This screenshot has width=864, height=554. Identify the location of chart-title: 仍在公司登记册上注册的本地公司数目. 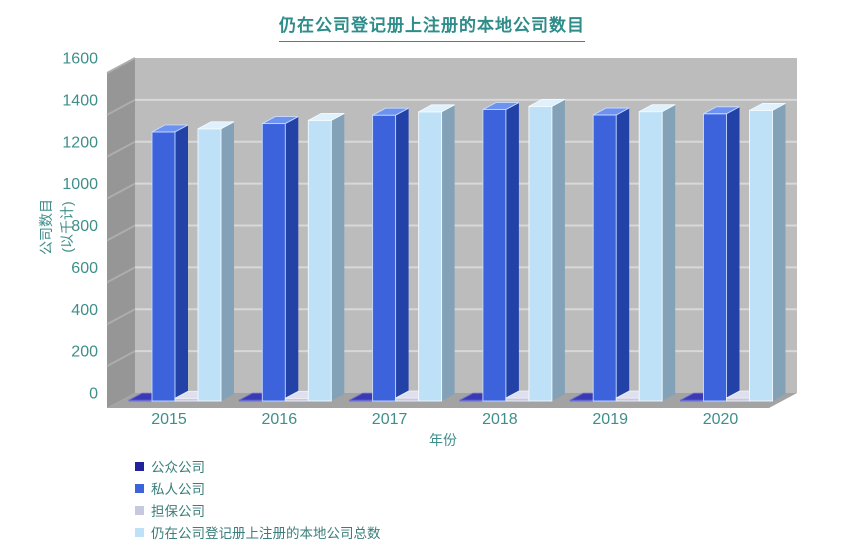
(432, 26).